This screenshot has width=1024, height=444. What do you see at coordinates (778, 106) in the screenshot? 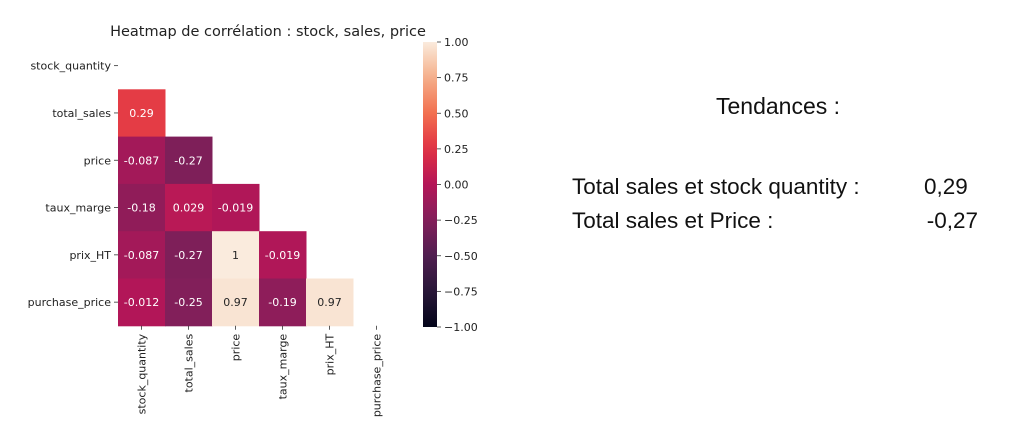
I see `trends-title: Tendances :` at bounding box center [778, 106].